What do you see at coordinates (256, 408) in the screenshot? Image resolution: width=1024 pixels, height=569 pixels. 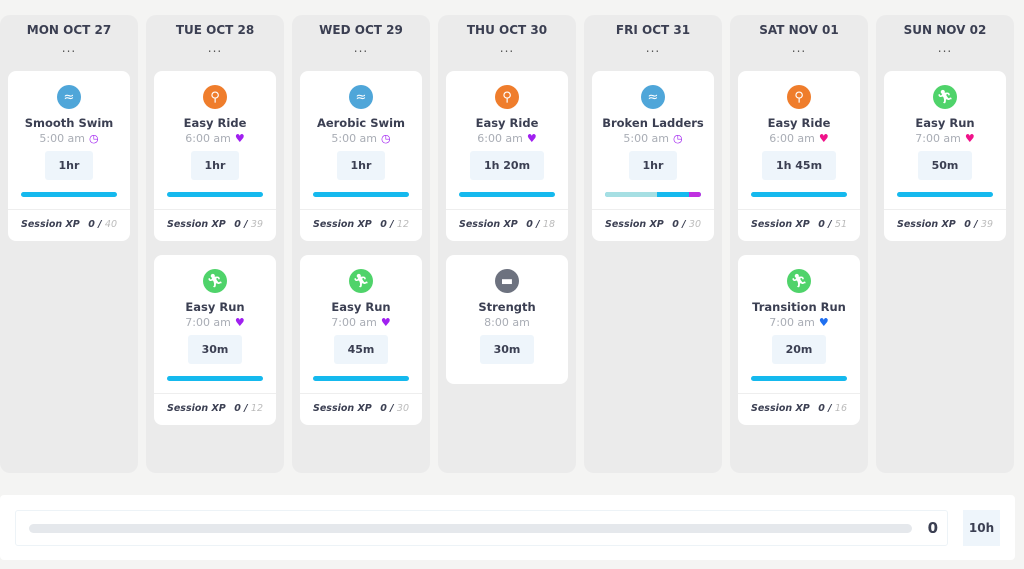 I see `xp-max: 12` at bounding box center [256, 408].